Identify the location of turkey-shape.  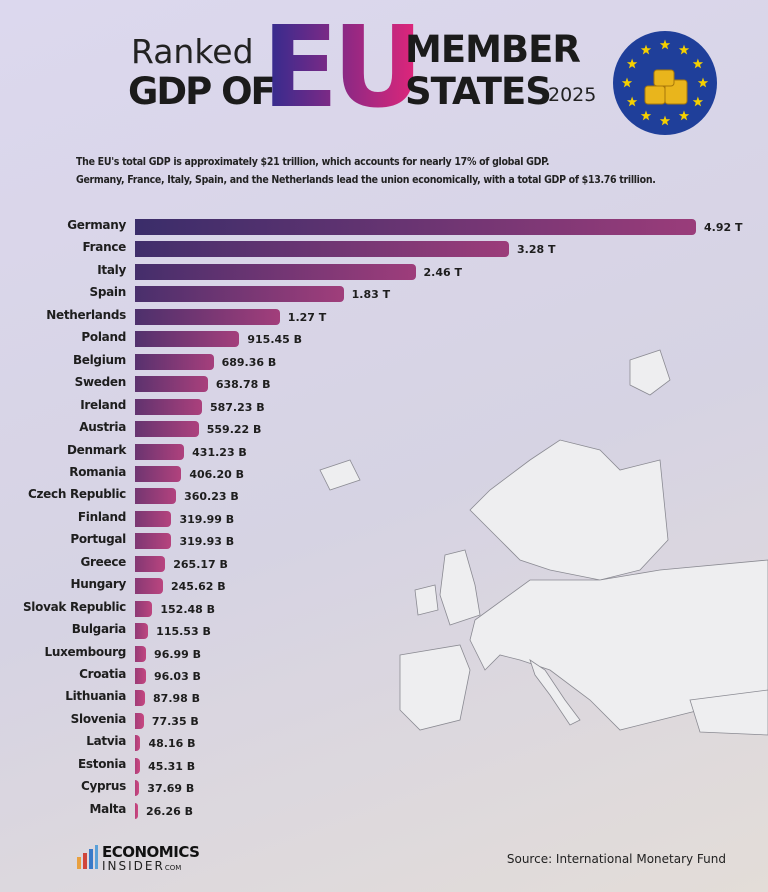
(728, 712).